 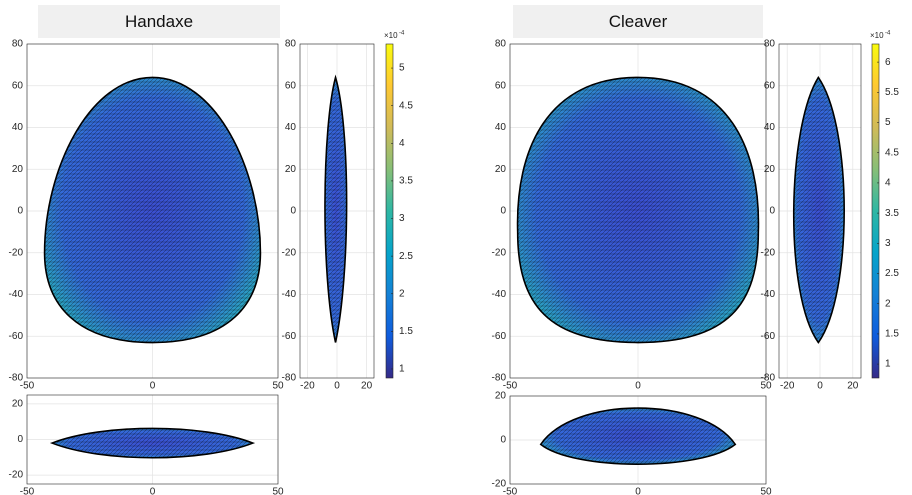 What do you see at coordinates (406, 181) in the screenshot?
I see `colorbar-tick-label: 3.5` at bounding box center [406, 181].